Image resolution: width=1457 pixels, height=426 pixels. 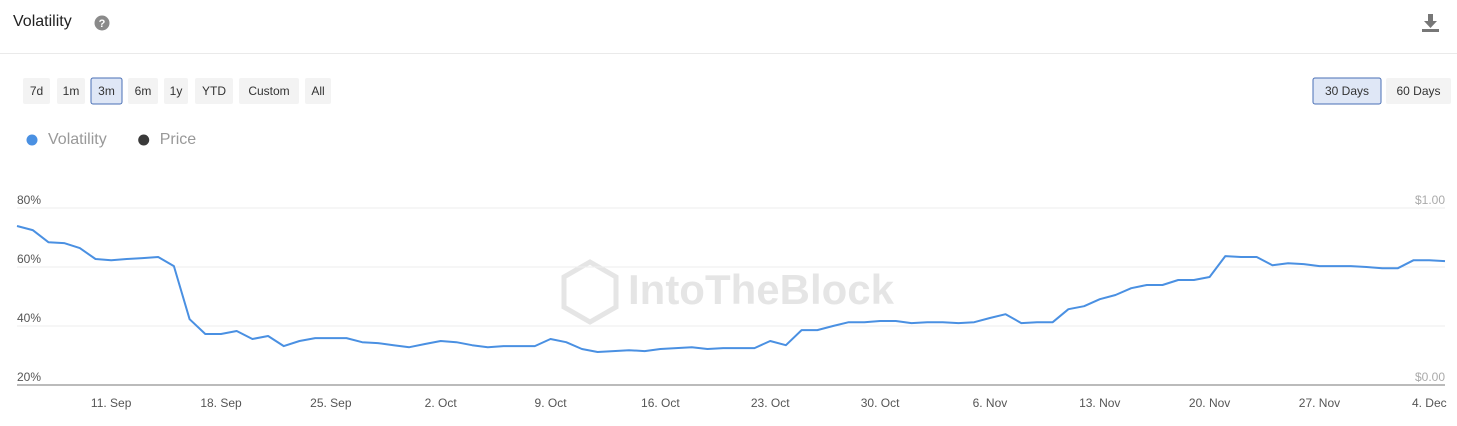 I want to click on button-label: 1y, so click(x=176, y=91).